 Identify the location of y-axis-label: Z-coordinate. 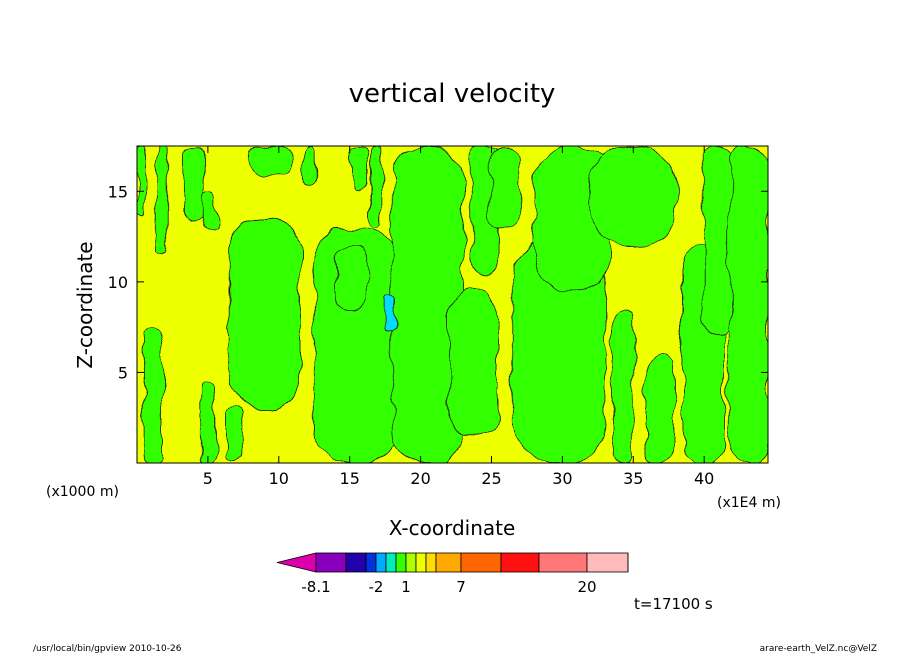
(85, 304).